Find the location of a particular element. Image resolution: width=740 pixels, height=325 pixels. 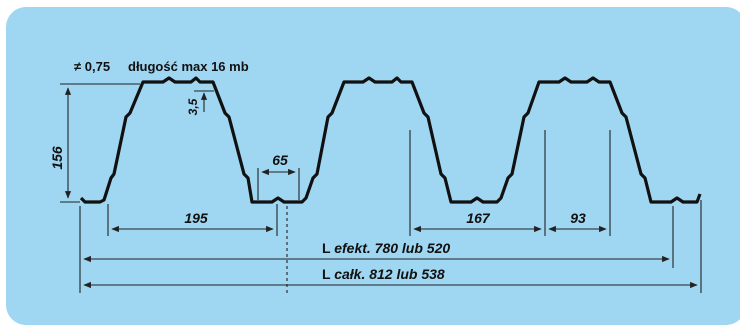

l-effective-value: efekt. 780 lub 520 is located at coordinates (392, 248).